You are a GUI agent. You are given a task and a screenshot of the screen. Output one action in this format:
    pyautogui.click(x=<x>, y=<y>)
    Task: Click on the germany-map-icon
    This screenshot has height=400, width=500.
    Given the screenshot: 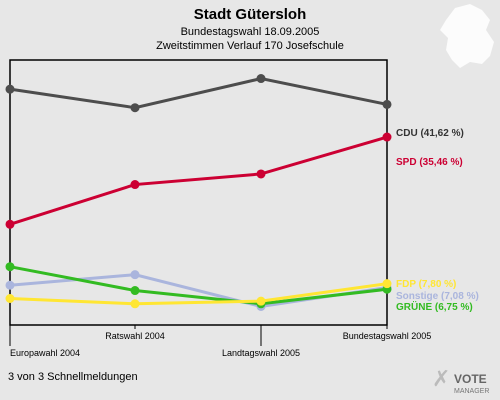 What is the action you would take?
    pyautogui.click(x=467, y=36)
    